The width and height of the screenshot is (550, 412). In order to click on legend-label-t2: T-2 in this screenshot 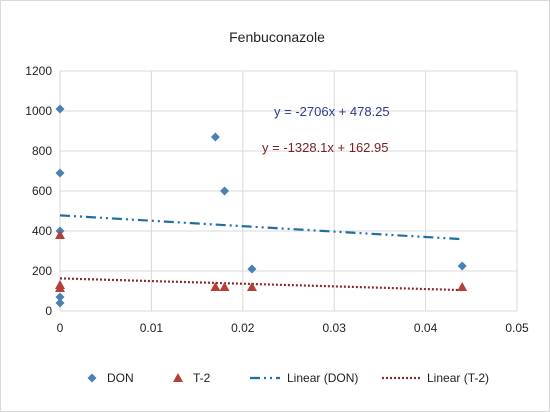, I will do `click(202, 378)`.